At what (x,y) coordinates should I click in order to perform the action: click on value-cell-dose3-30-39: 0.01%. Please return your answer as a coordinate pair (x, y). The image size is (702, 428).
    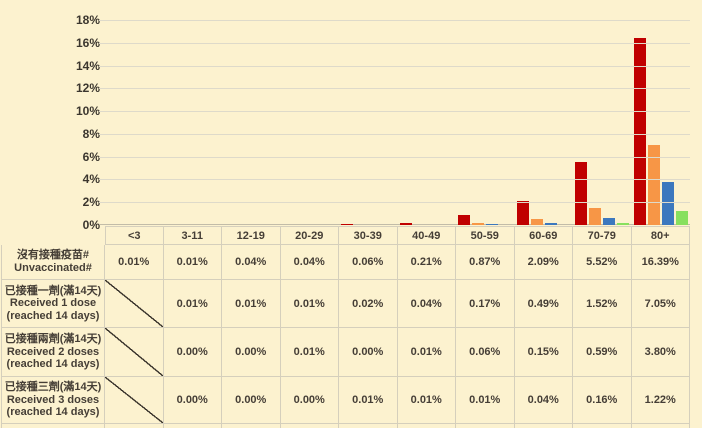
    Looking at the image, I should click on (368, 400).